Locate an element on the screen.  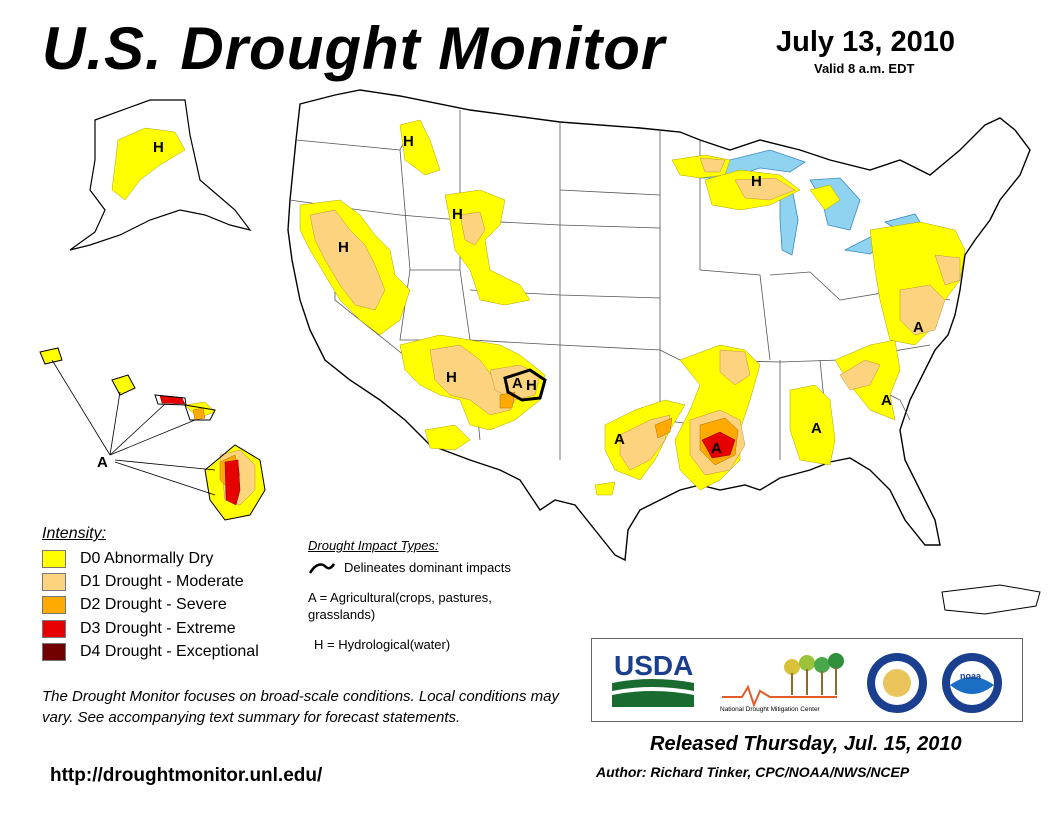
usda-logo: USDA is located at coordinates (653, 678).